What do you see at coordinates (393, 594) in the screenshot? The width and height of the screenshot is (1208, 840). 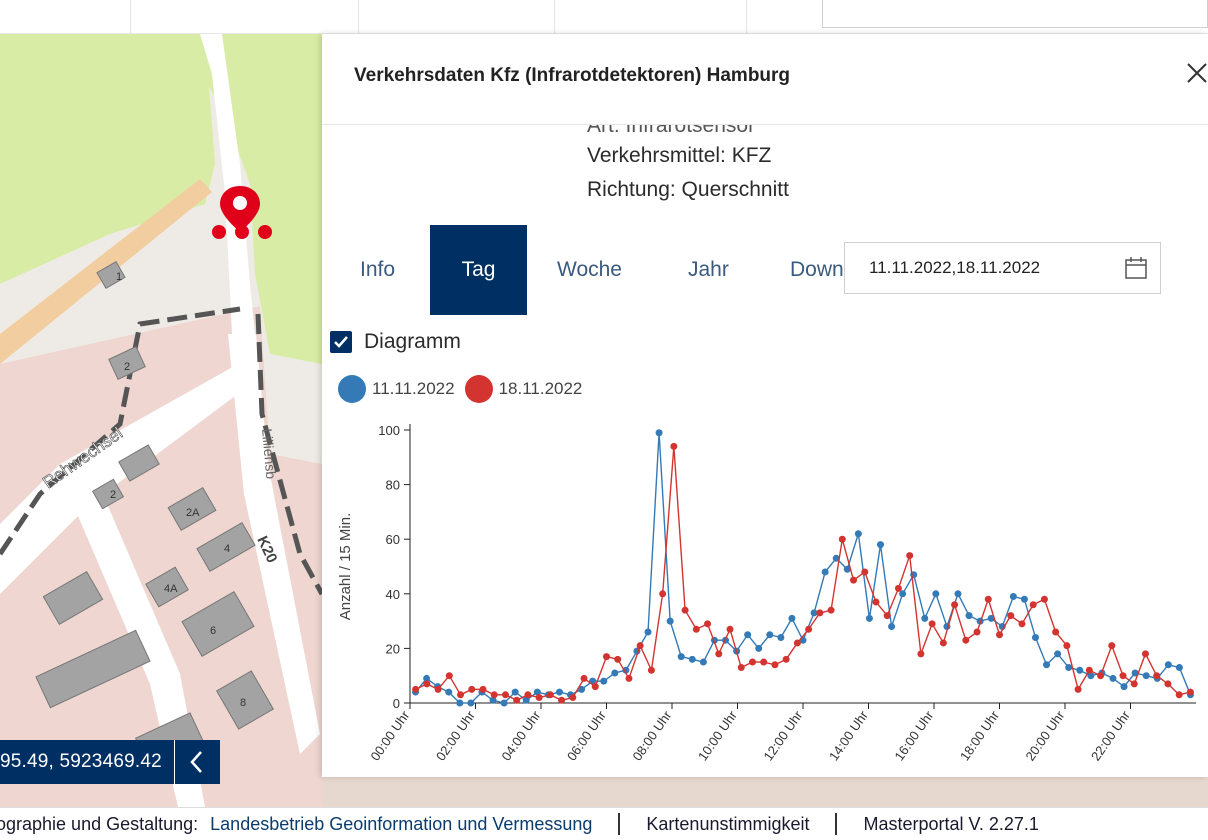 I see `y-tick-label: 40` at bounding box center [393, 594].